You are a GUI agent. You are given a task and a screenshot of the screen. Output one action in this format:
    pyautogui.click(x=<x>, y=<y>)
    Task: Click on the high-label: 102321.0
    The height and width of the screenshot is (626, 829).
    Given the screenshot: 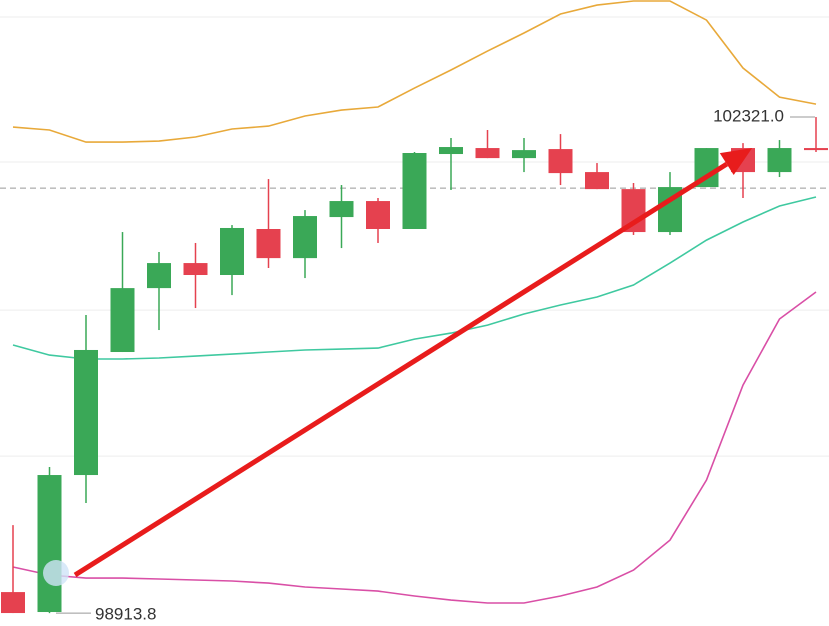 What is the action you would take?
    pyautogui.click(x=748, y=116)
    